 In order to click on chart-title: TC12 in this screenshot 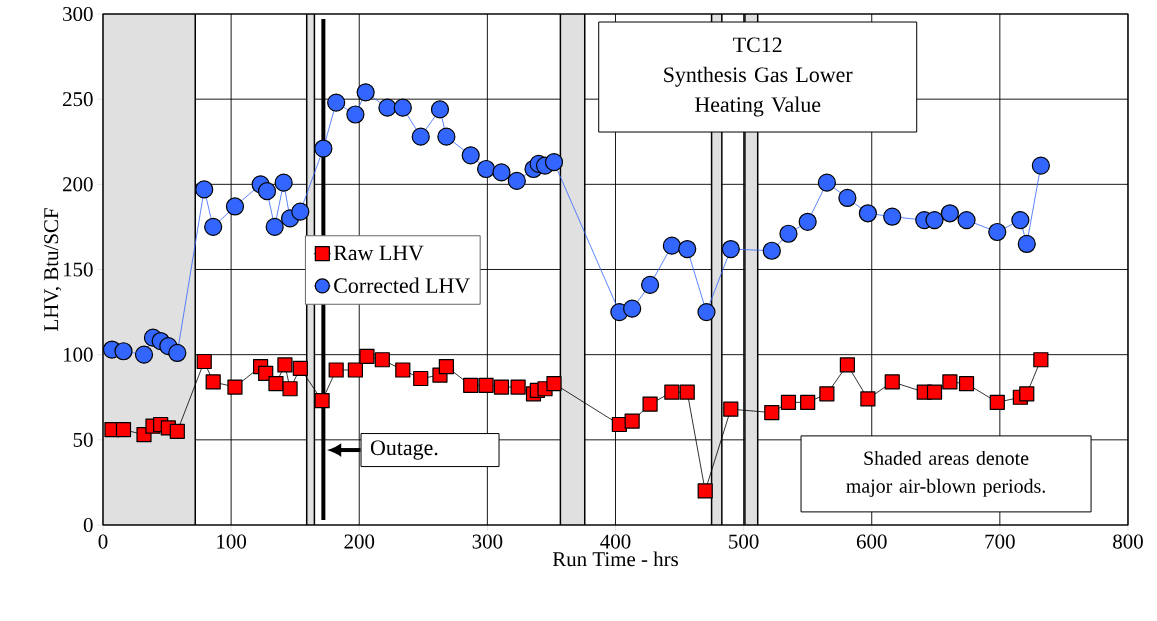, I will do `click(757, 45)`.